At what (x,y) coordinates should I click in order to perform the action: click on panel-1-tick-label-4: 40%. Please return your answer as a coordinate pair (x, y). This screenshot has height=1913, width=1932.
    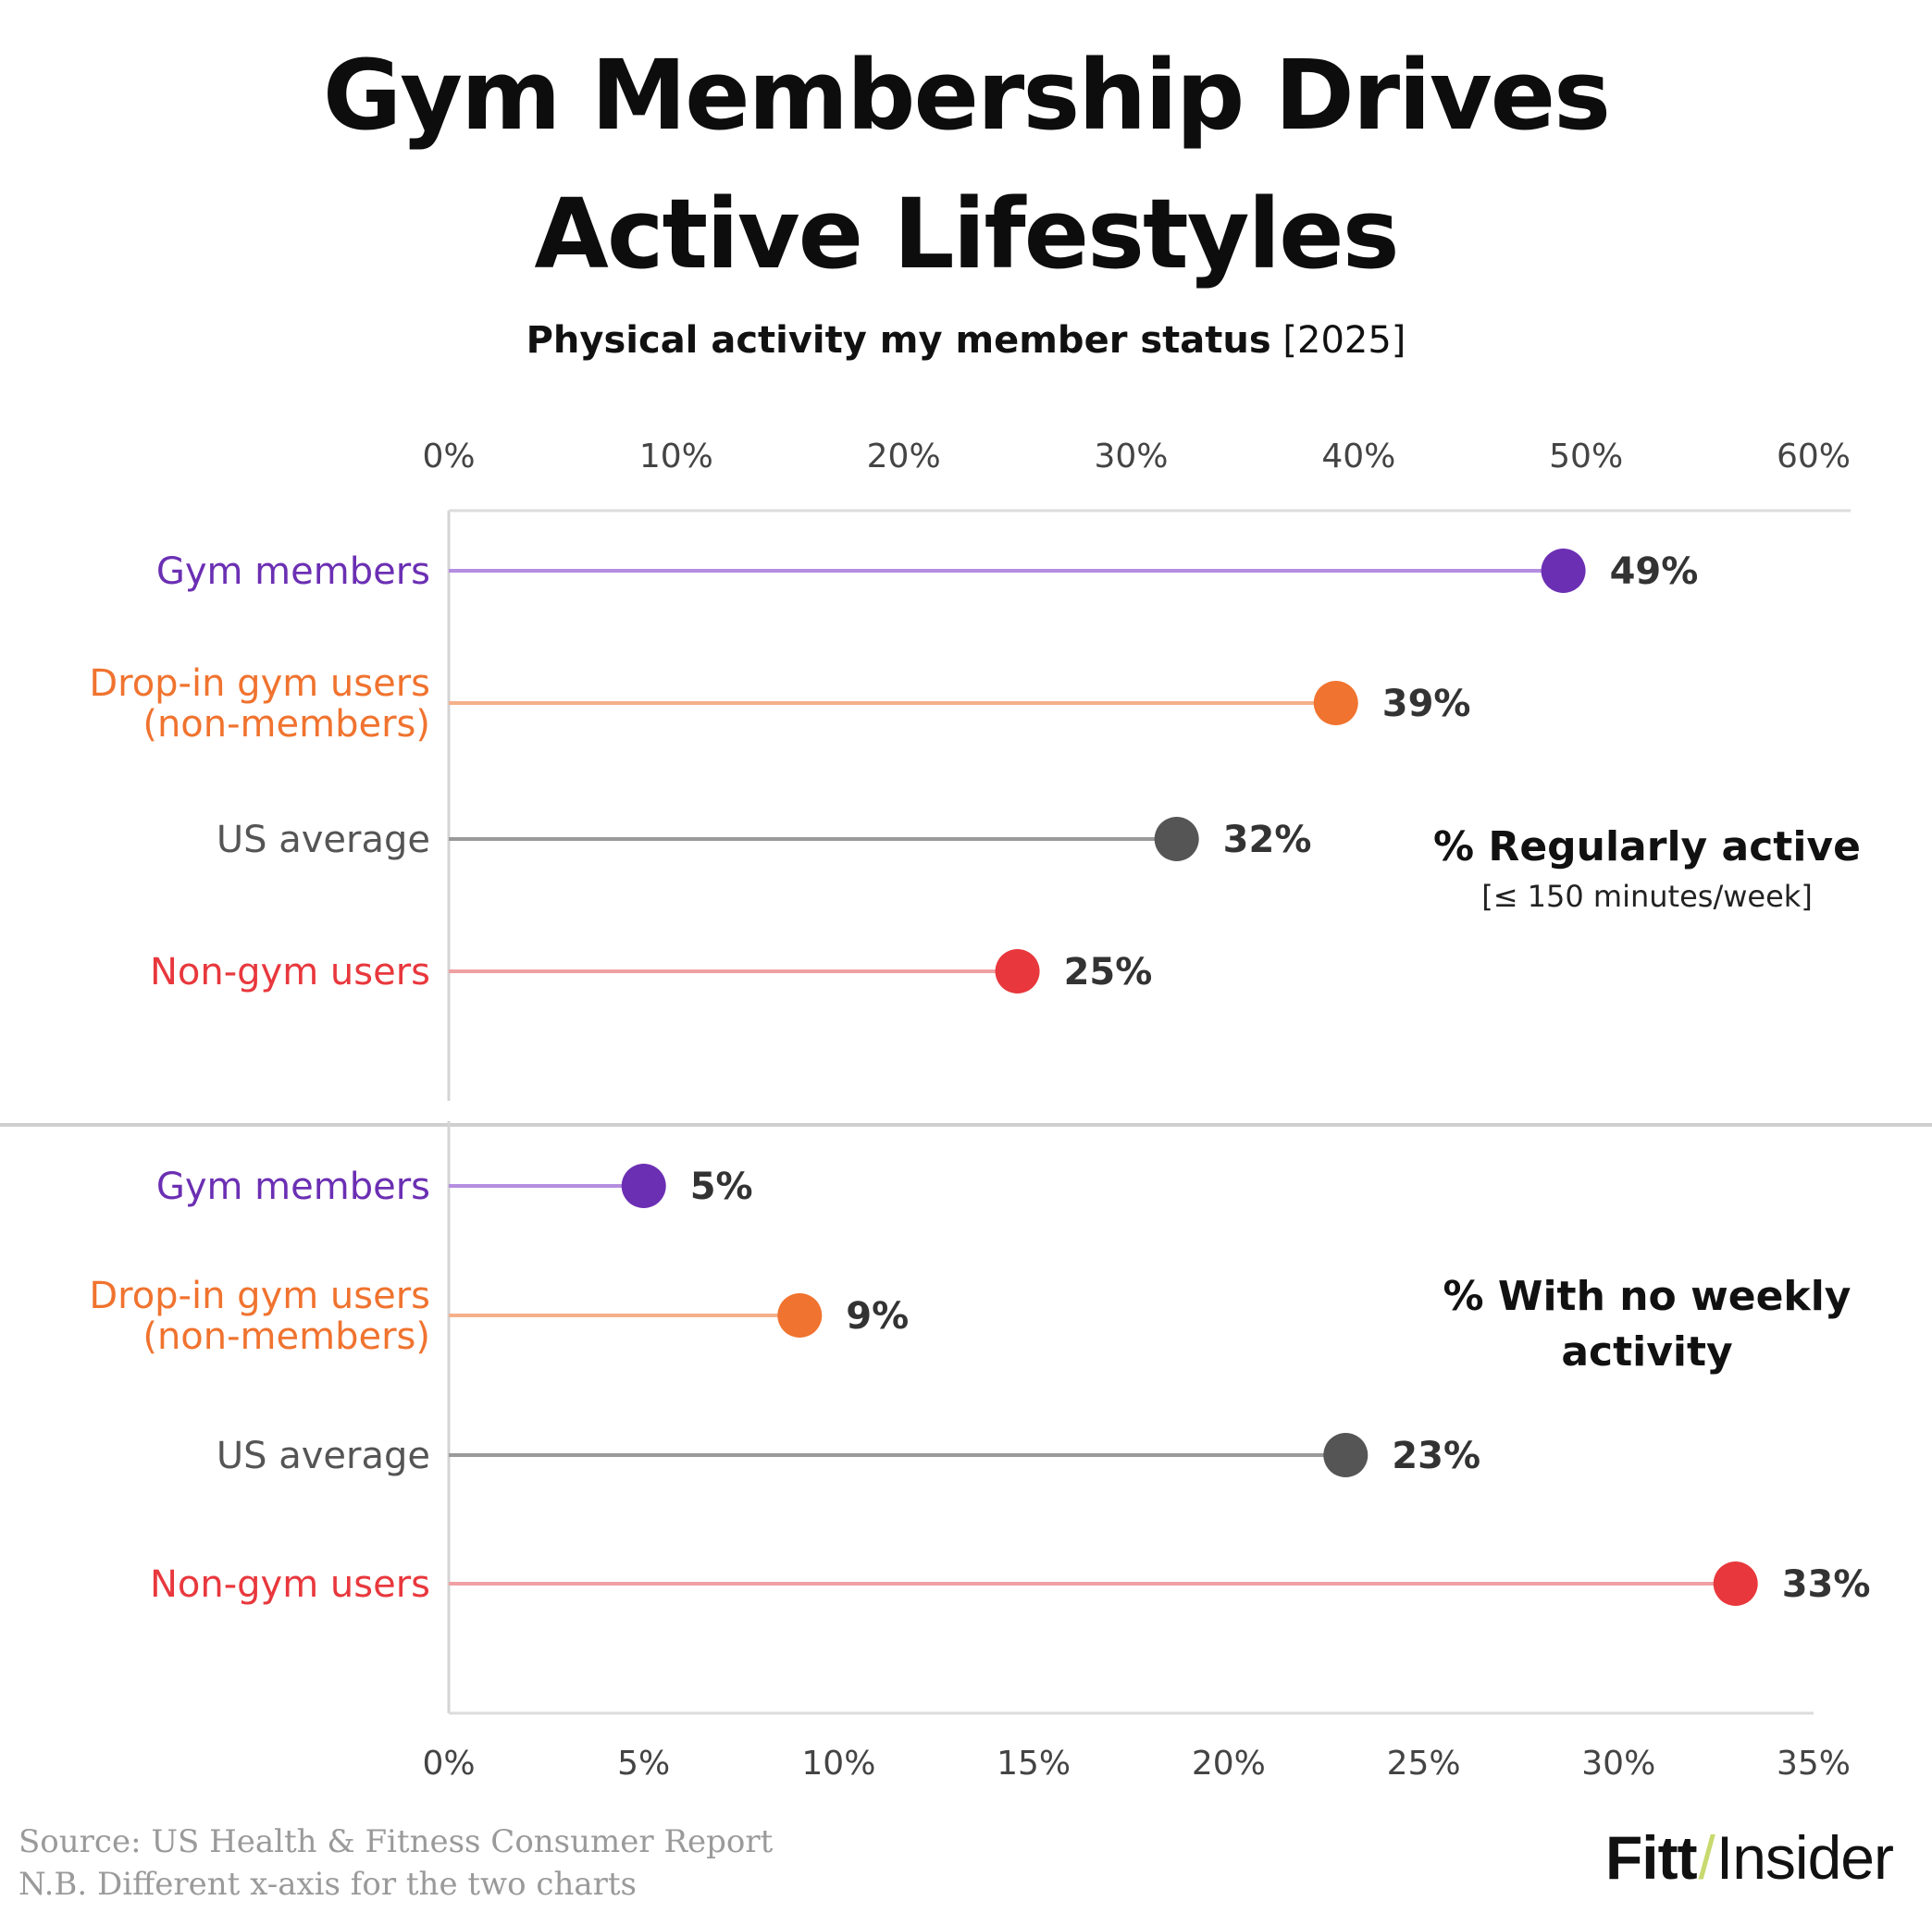
    Looking at the image, I should click on (1358, 456).